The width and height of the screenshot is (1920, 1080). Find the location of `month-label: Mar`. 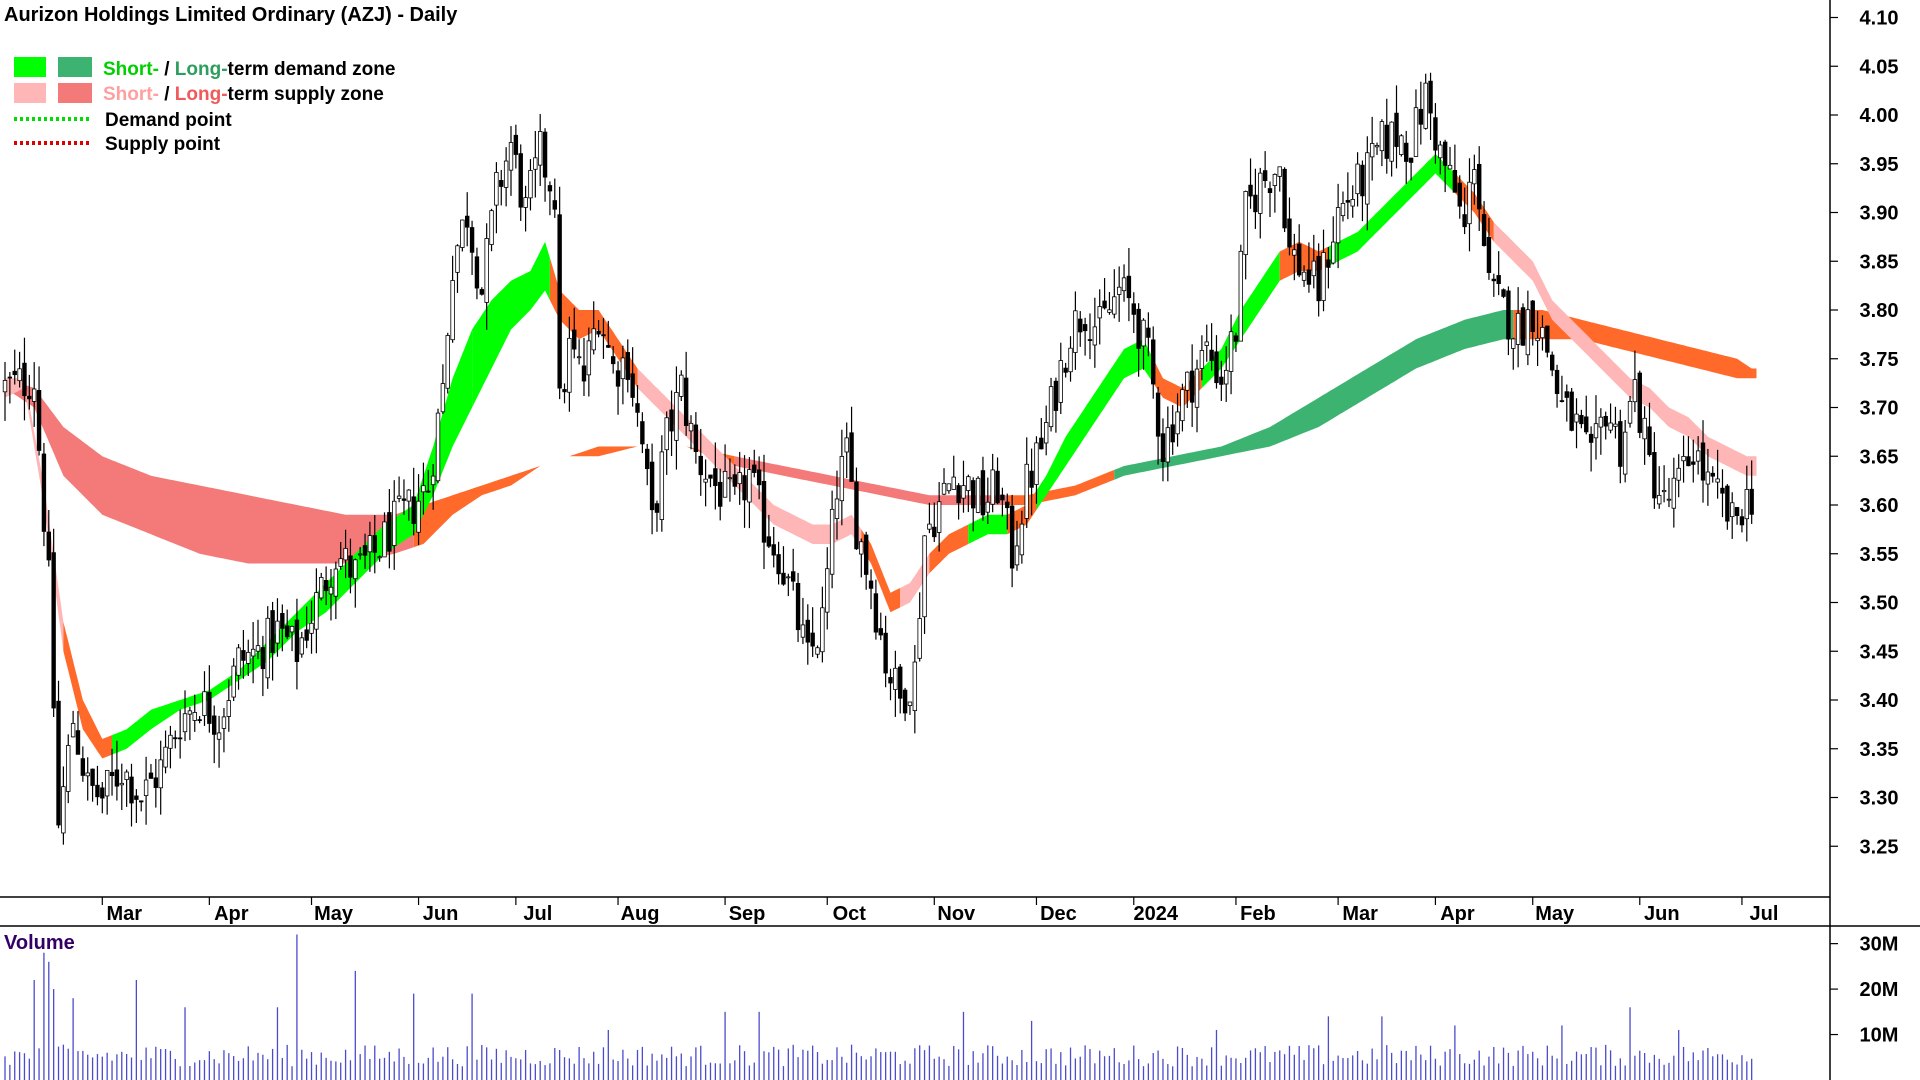

month-label: Mar is located at coordinates (1360, 914).